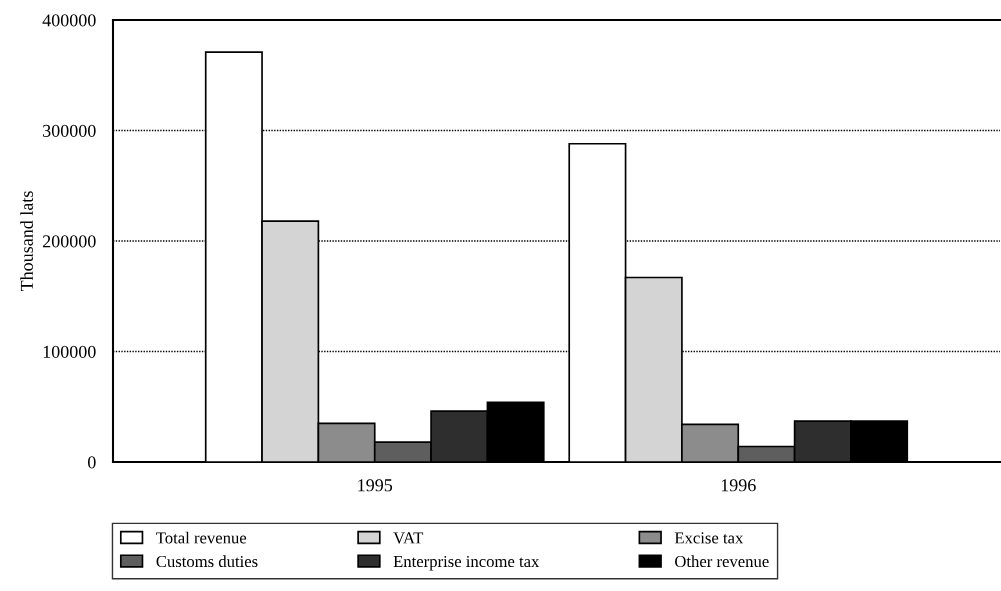 Image resolution: width=1001 pixels, height=591 pixels. Describe the element at coordinates (69, 130) in the screenshot. I see `y-tick-label: 300000` at that location.